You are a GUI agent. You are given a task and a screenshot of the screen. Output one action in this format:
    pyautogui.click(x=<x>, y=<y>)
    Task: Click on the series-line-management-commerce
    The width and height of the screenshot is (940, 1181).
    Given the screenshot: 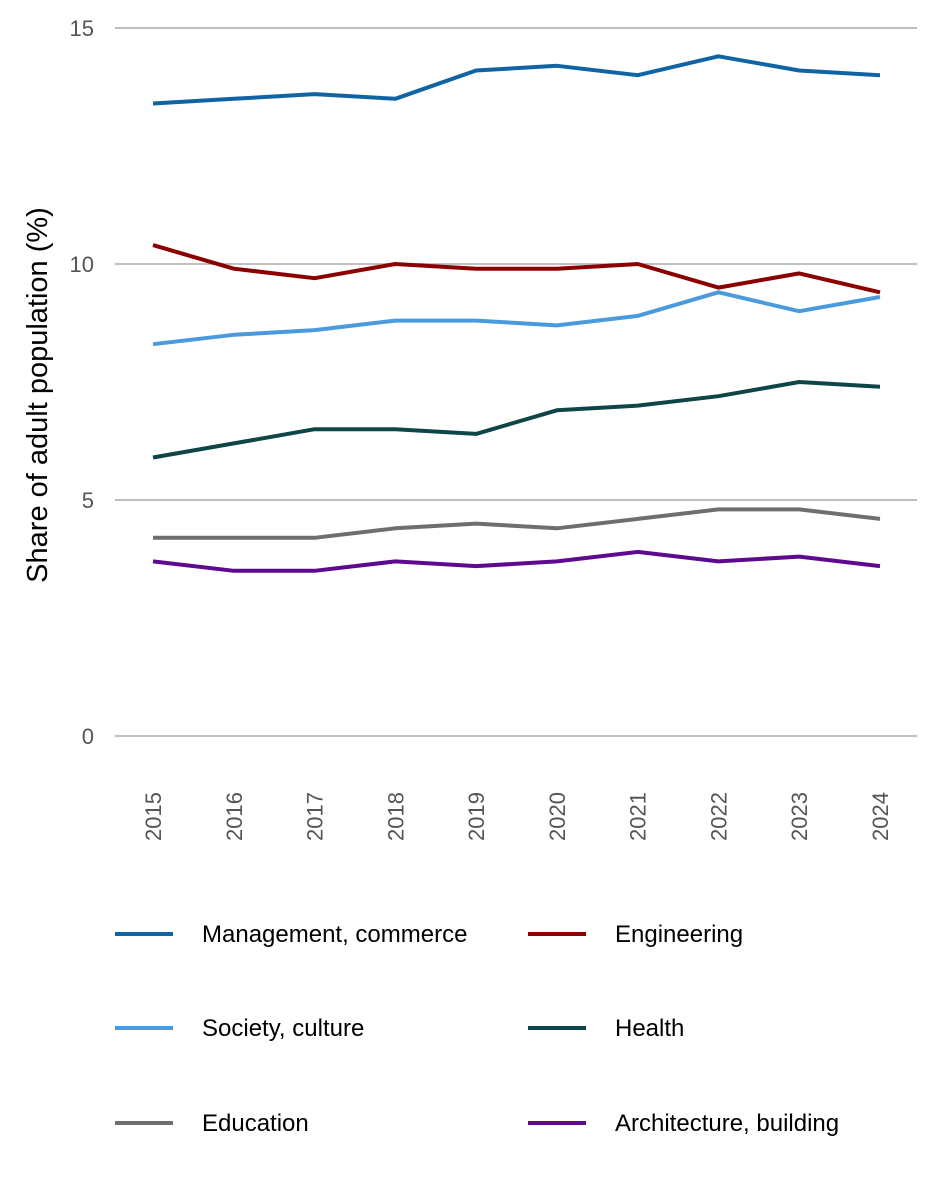 What is the action you would take?
    pyautogui.click(x=516, y=80)
    